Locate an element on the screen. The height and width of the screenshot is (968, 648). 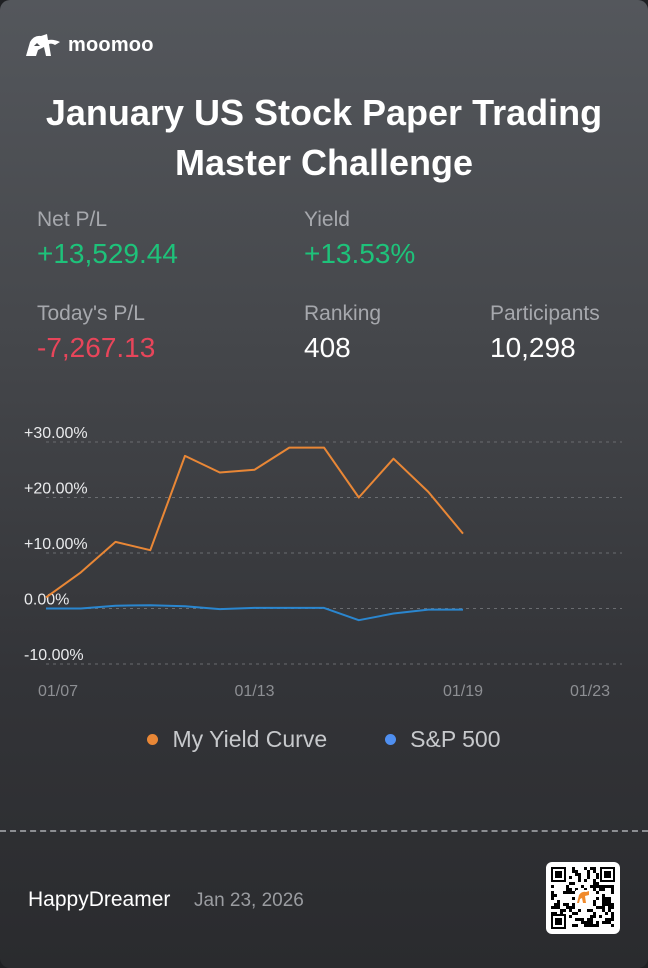
footer-username: HappyDreamer is located at coordinates (99, 899).